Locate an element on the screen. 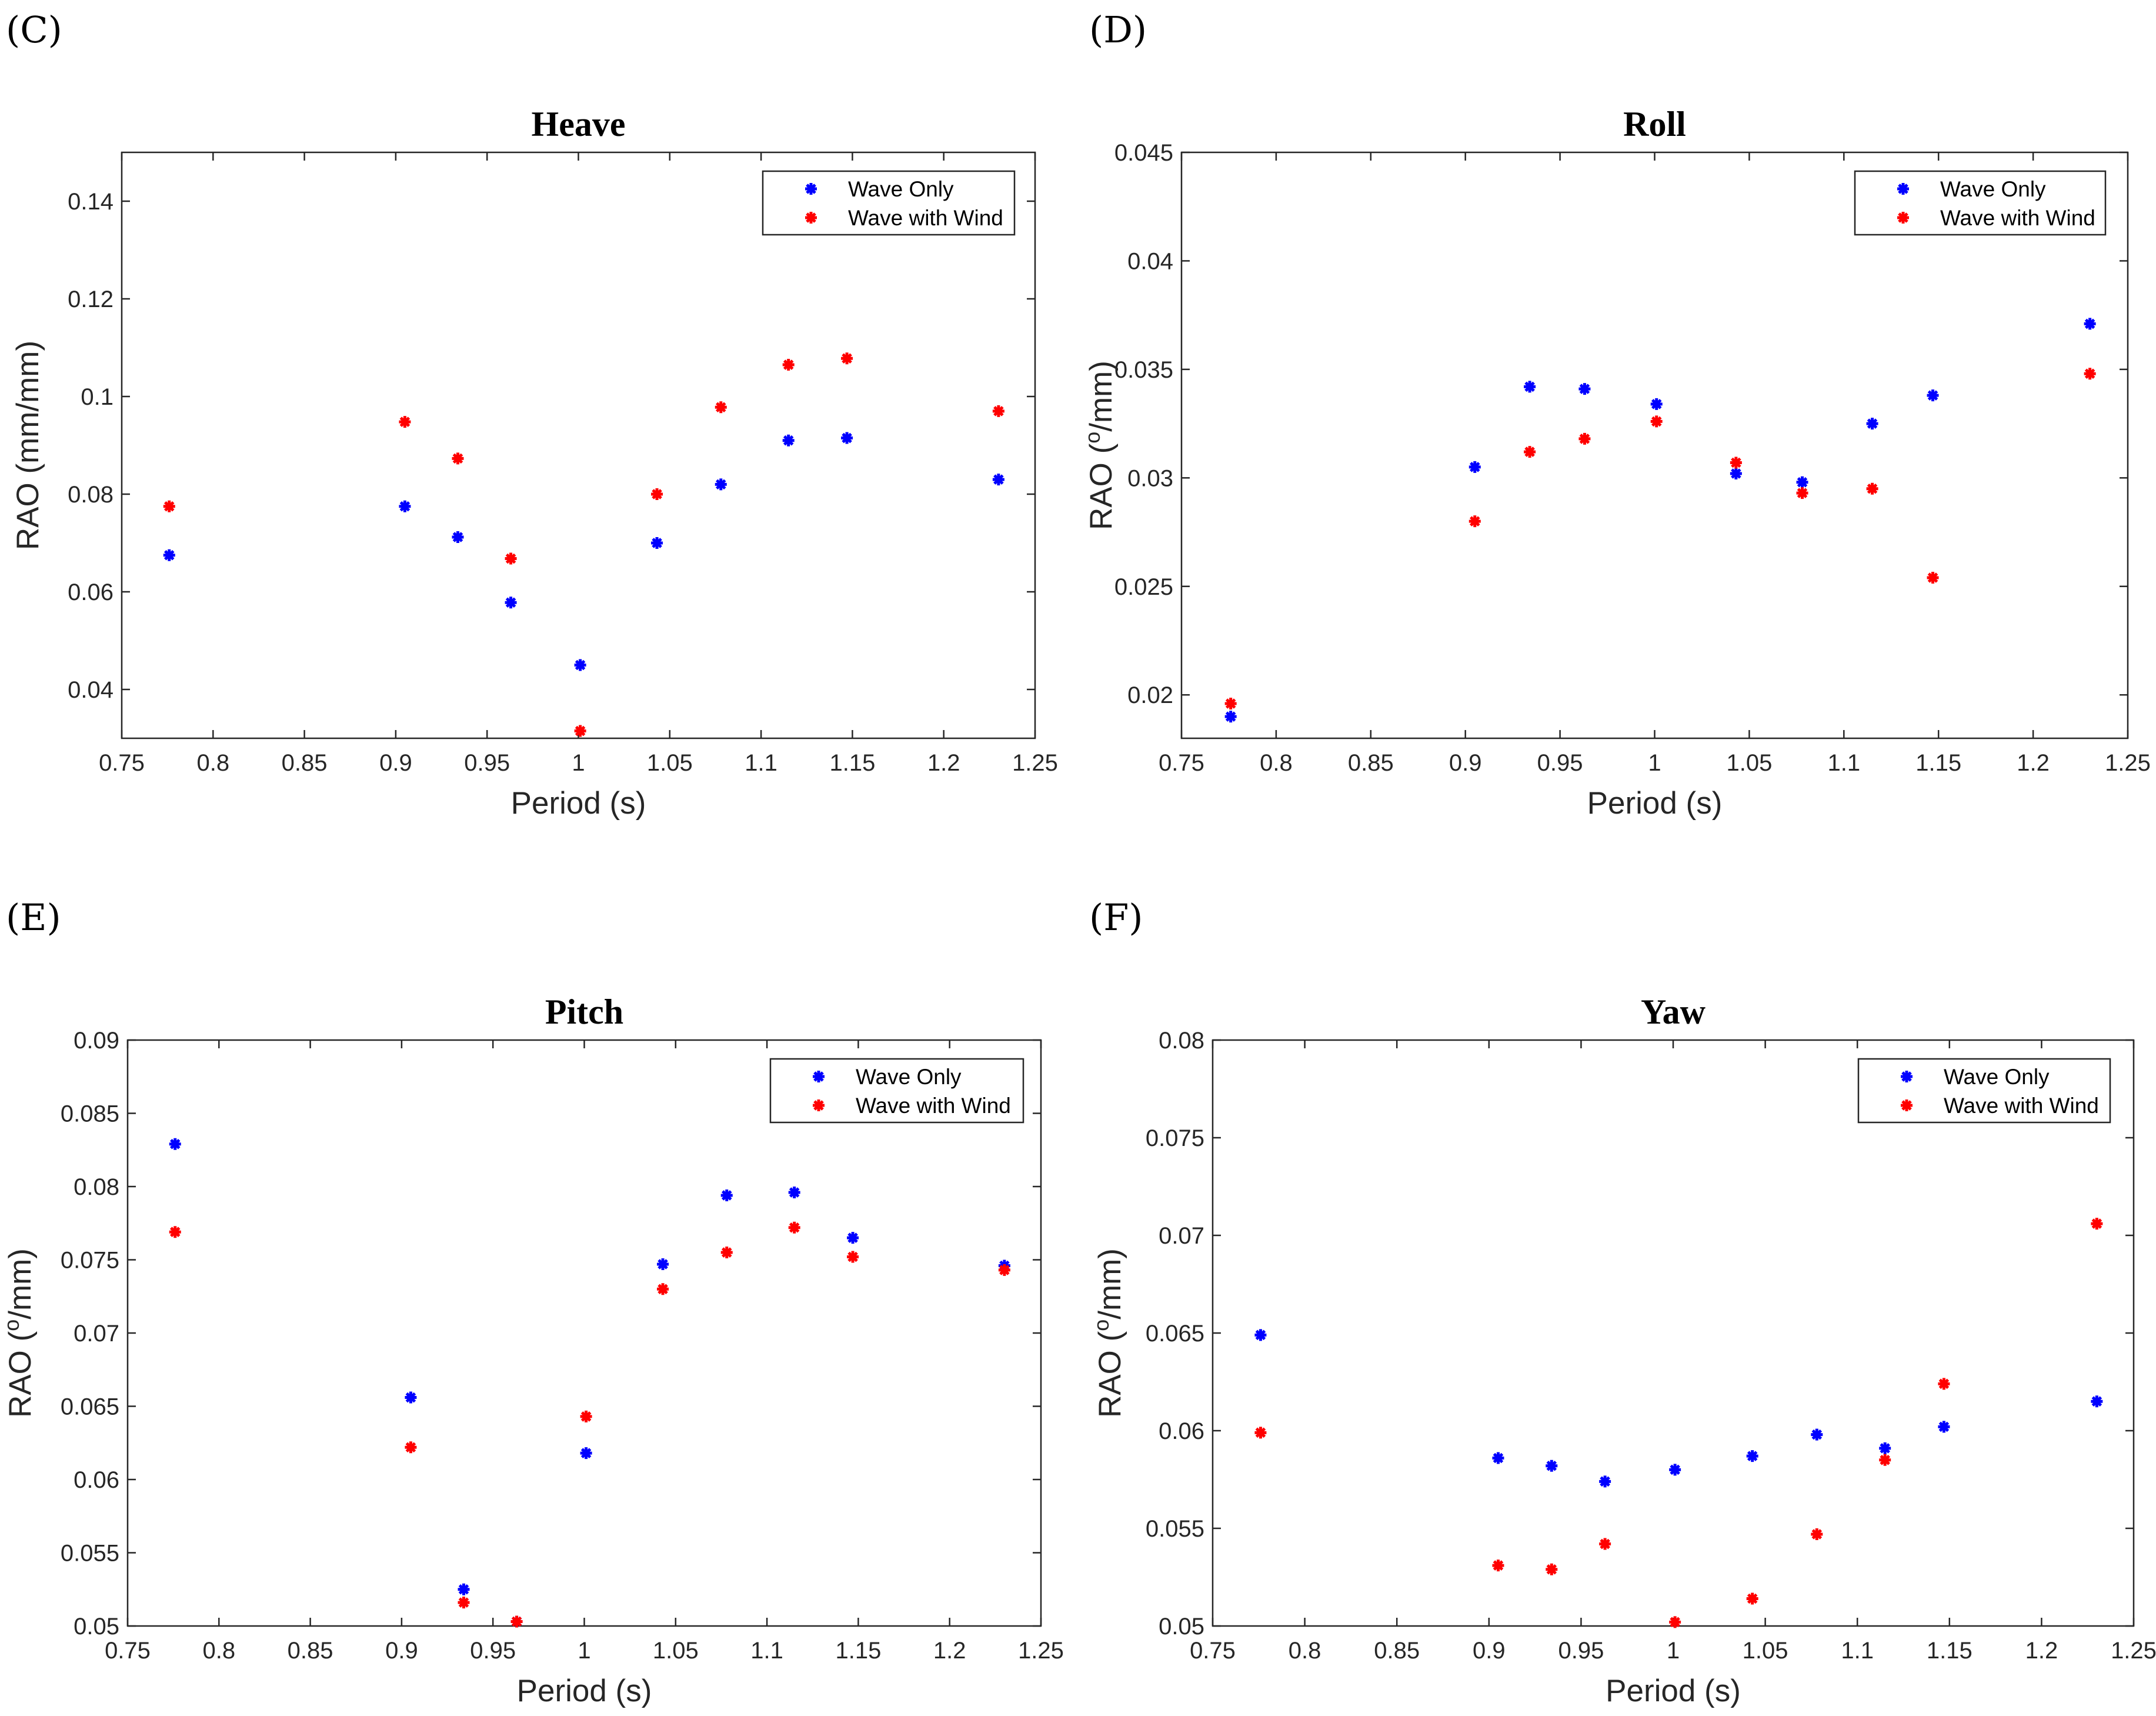 The height and width of the screenshot is (1716, 2156). y-tick-label: 0.055 is located at coordinates (1175, 1529).